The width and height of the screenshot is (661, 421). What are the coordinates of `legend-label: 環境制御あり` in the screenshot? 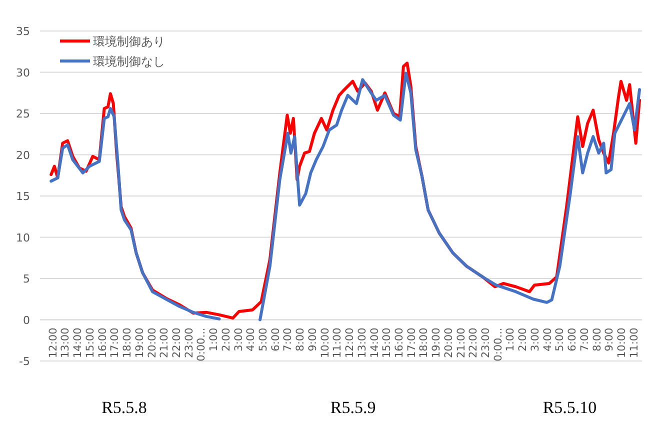 It's located at (129, 41).